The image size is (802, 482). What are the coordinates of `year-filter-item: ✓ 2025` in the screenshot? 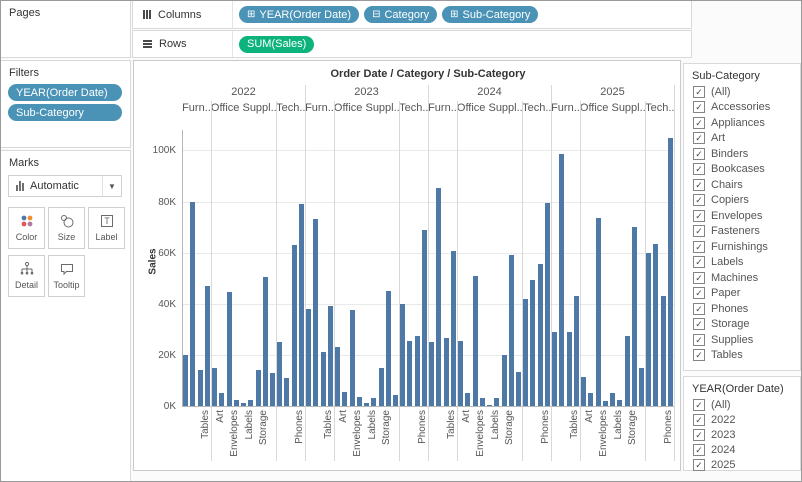 It's located at (742, 464).